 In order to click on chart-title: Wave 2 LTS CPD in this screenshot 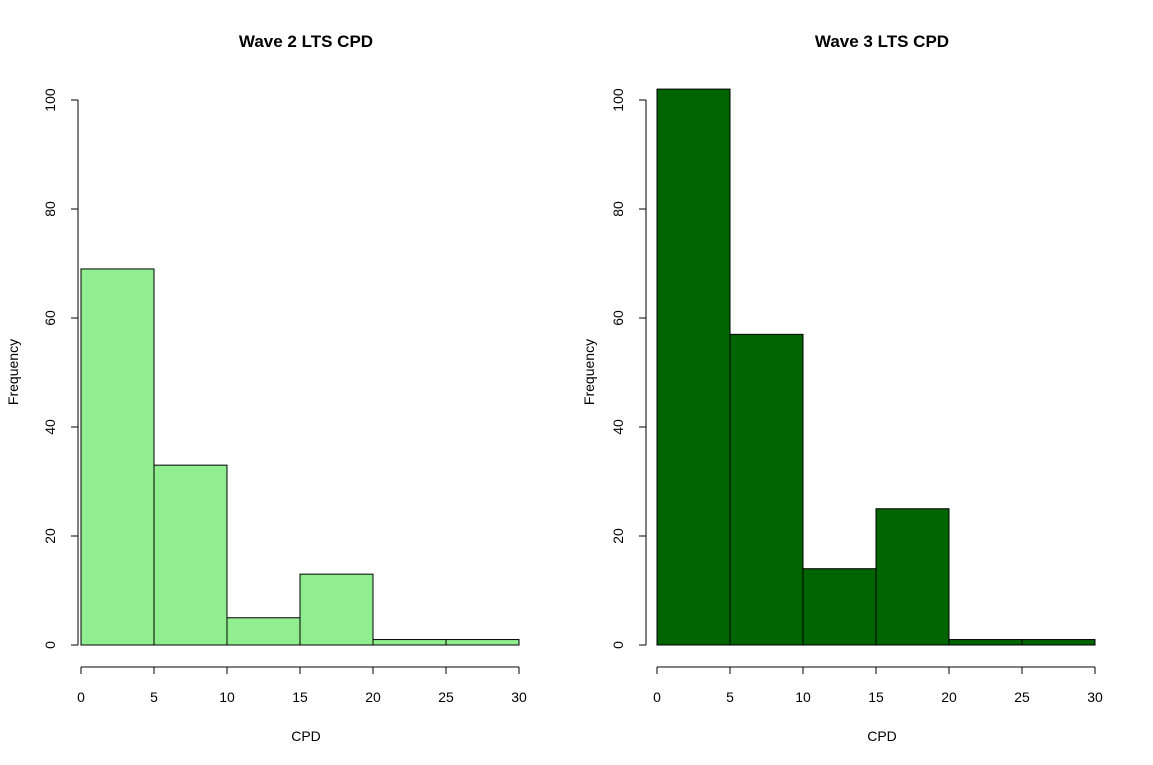, I will do `click(306, 41)`.